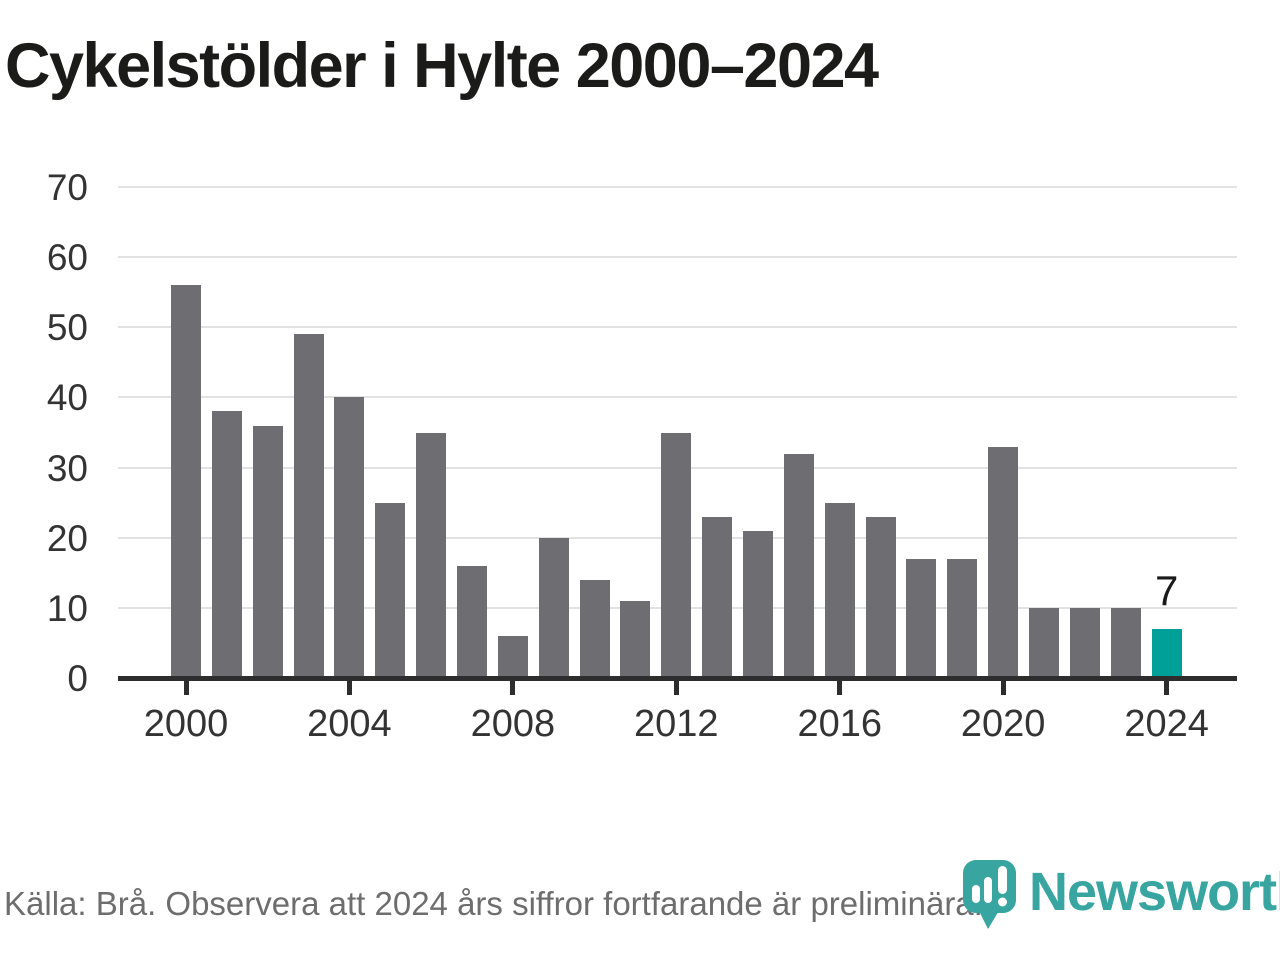 The image size is (1280, 960). What do you see at coordinates (676, 555) in the screenshot?
I see `bar-2012` at bounding box center [676, 555].